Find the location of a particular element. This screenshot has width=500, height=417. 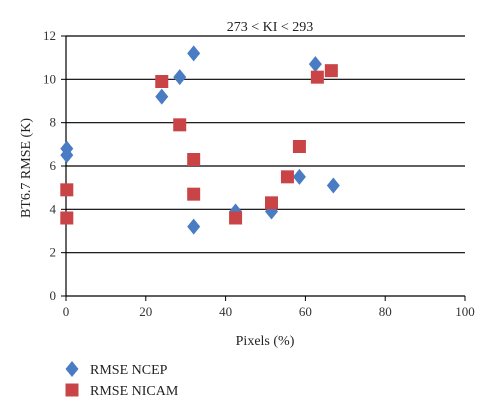

x-axis-label: Pixels (%) is located at coordinates (265, 341).